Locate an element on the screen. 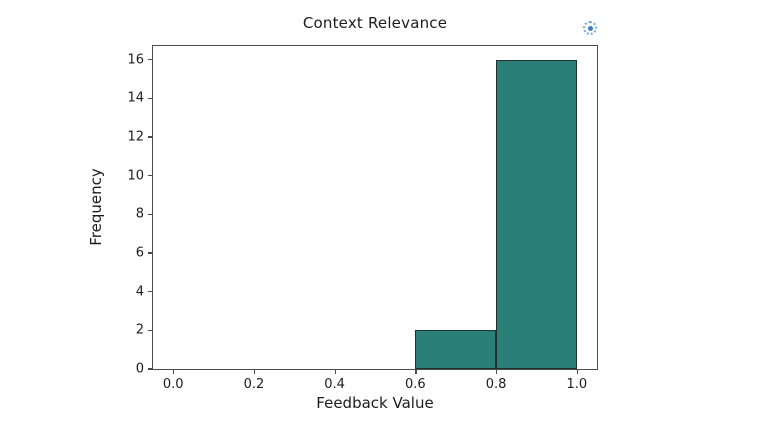 Image resolution: width=768 pixels, height=432 pixels. x-tick-label: 1.0 is located at coordinates (577, 384).